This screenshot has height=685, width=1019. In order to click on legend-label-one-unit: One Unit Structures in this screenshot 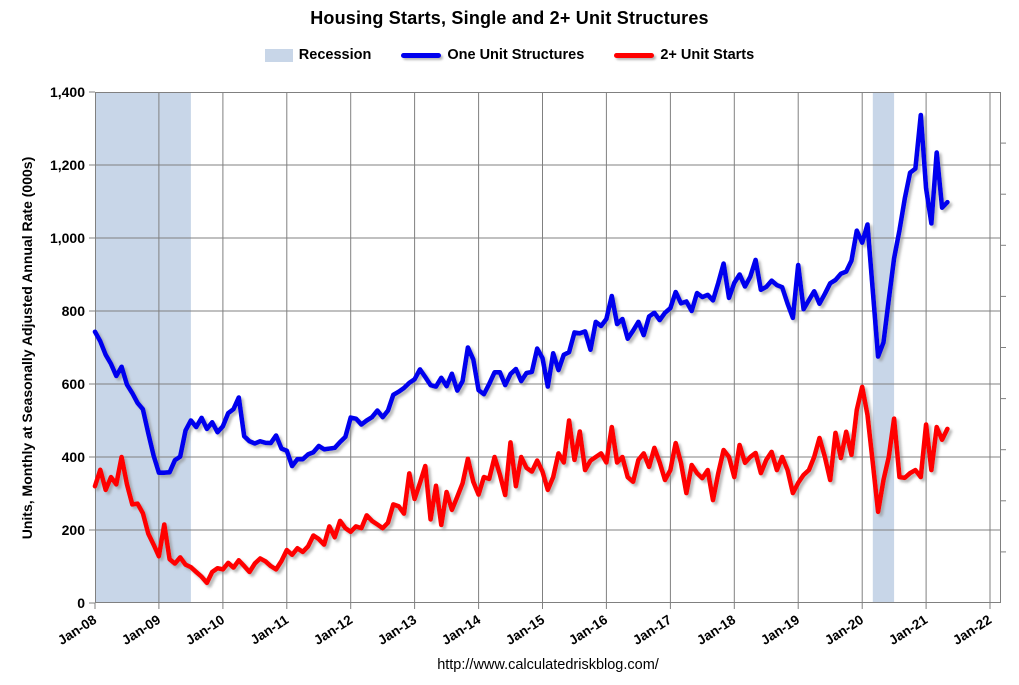, I will do `click(516, 55)`.